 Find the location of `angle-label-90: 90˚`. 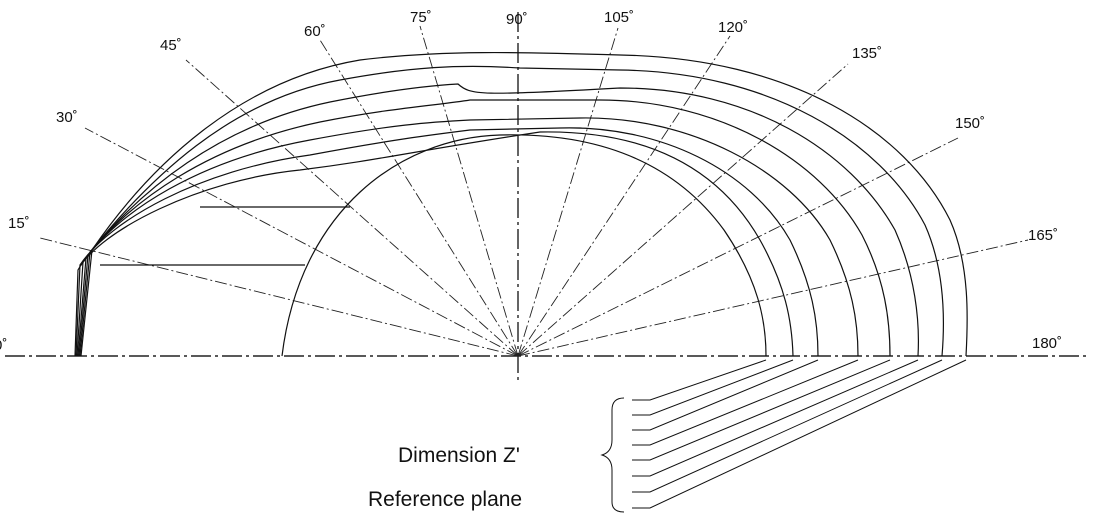

angle-label-90: 90˚ is located at coordinates (517, 19).